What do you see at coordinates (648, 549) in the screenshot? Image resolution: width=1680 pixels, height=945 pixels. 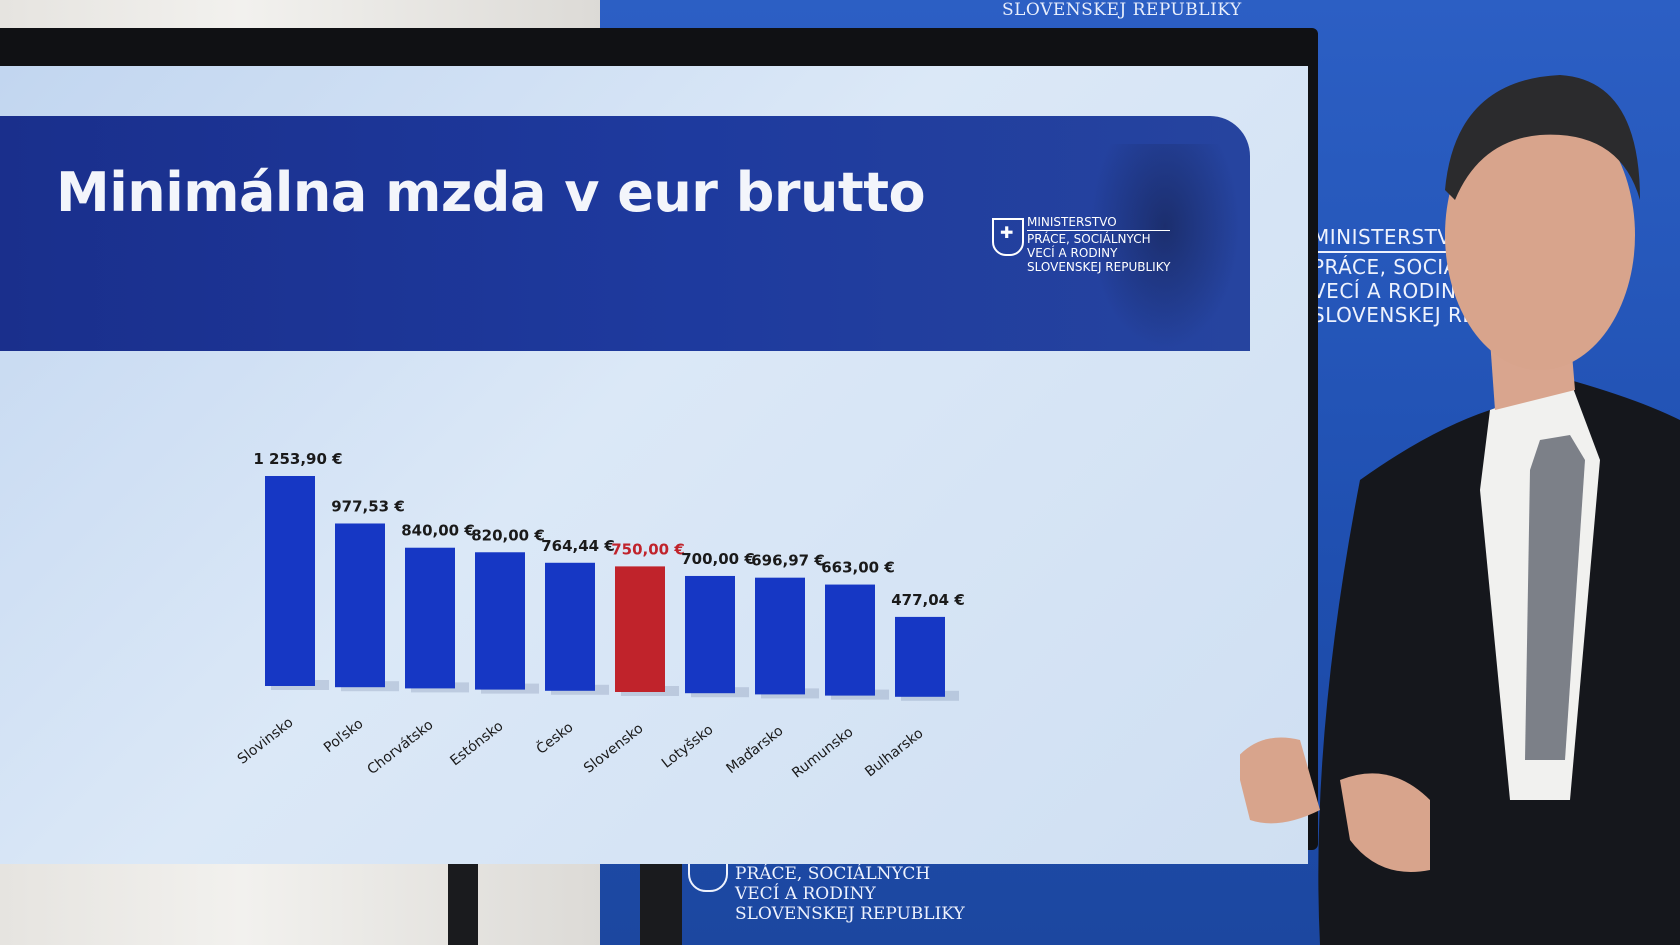 I see `data-label: 750,00 €` at bounding box center [648, 549].